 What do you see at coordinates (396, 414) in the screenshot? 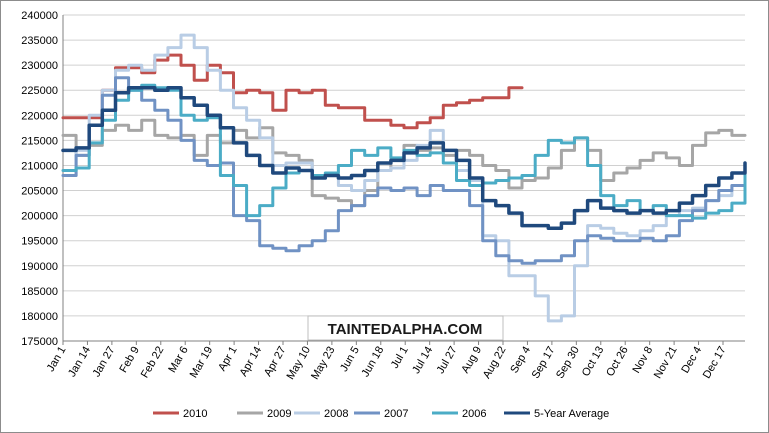
I see `legend-label: 2007` at bounding box center [396, 414].